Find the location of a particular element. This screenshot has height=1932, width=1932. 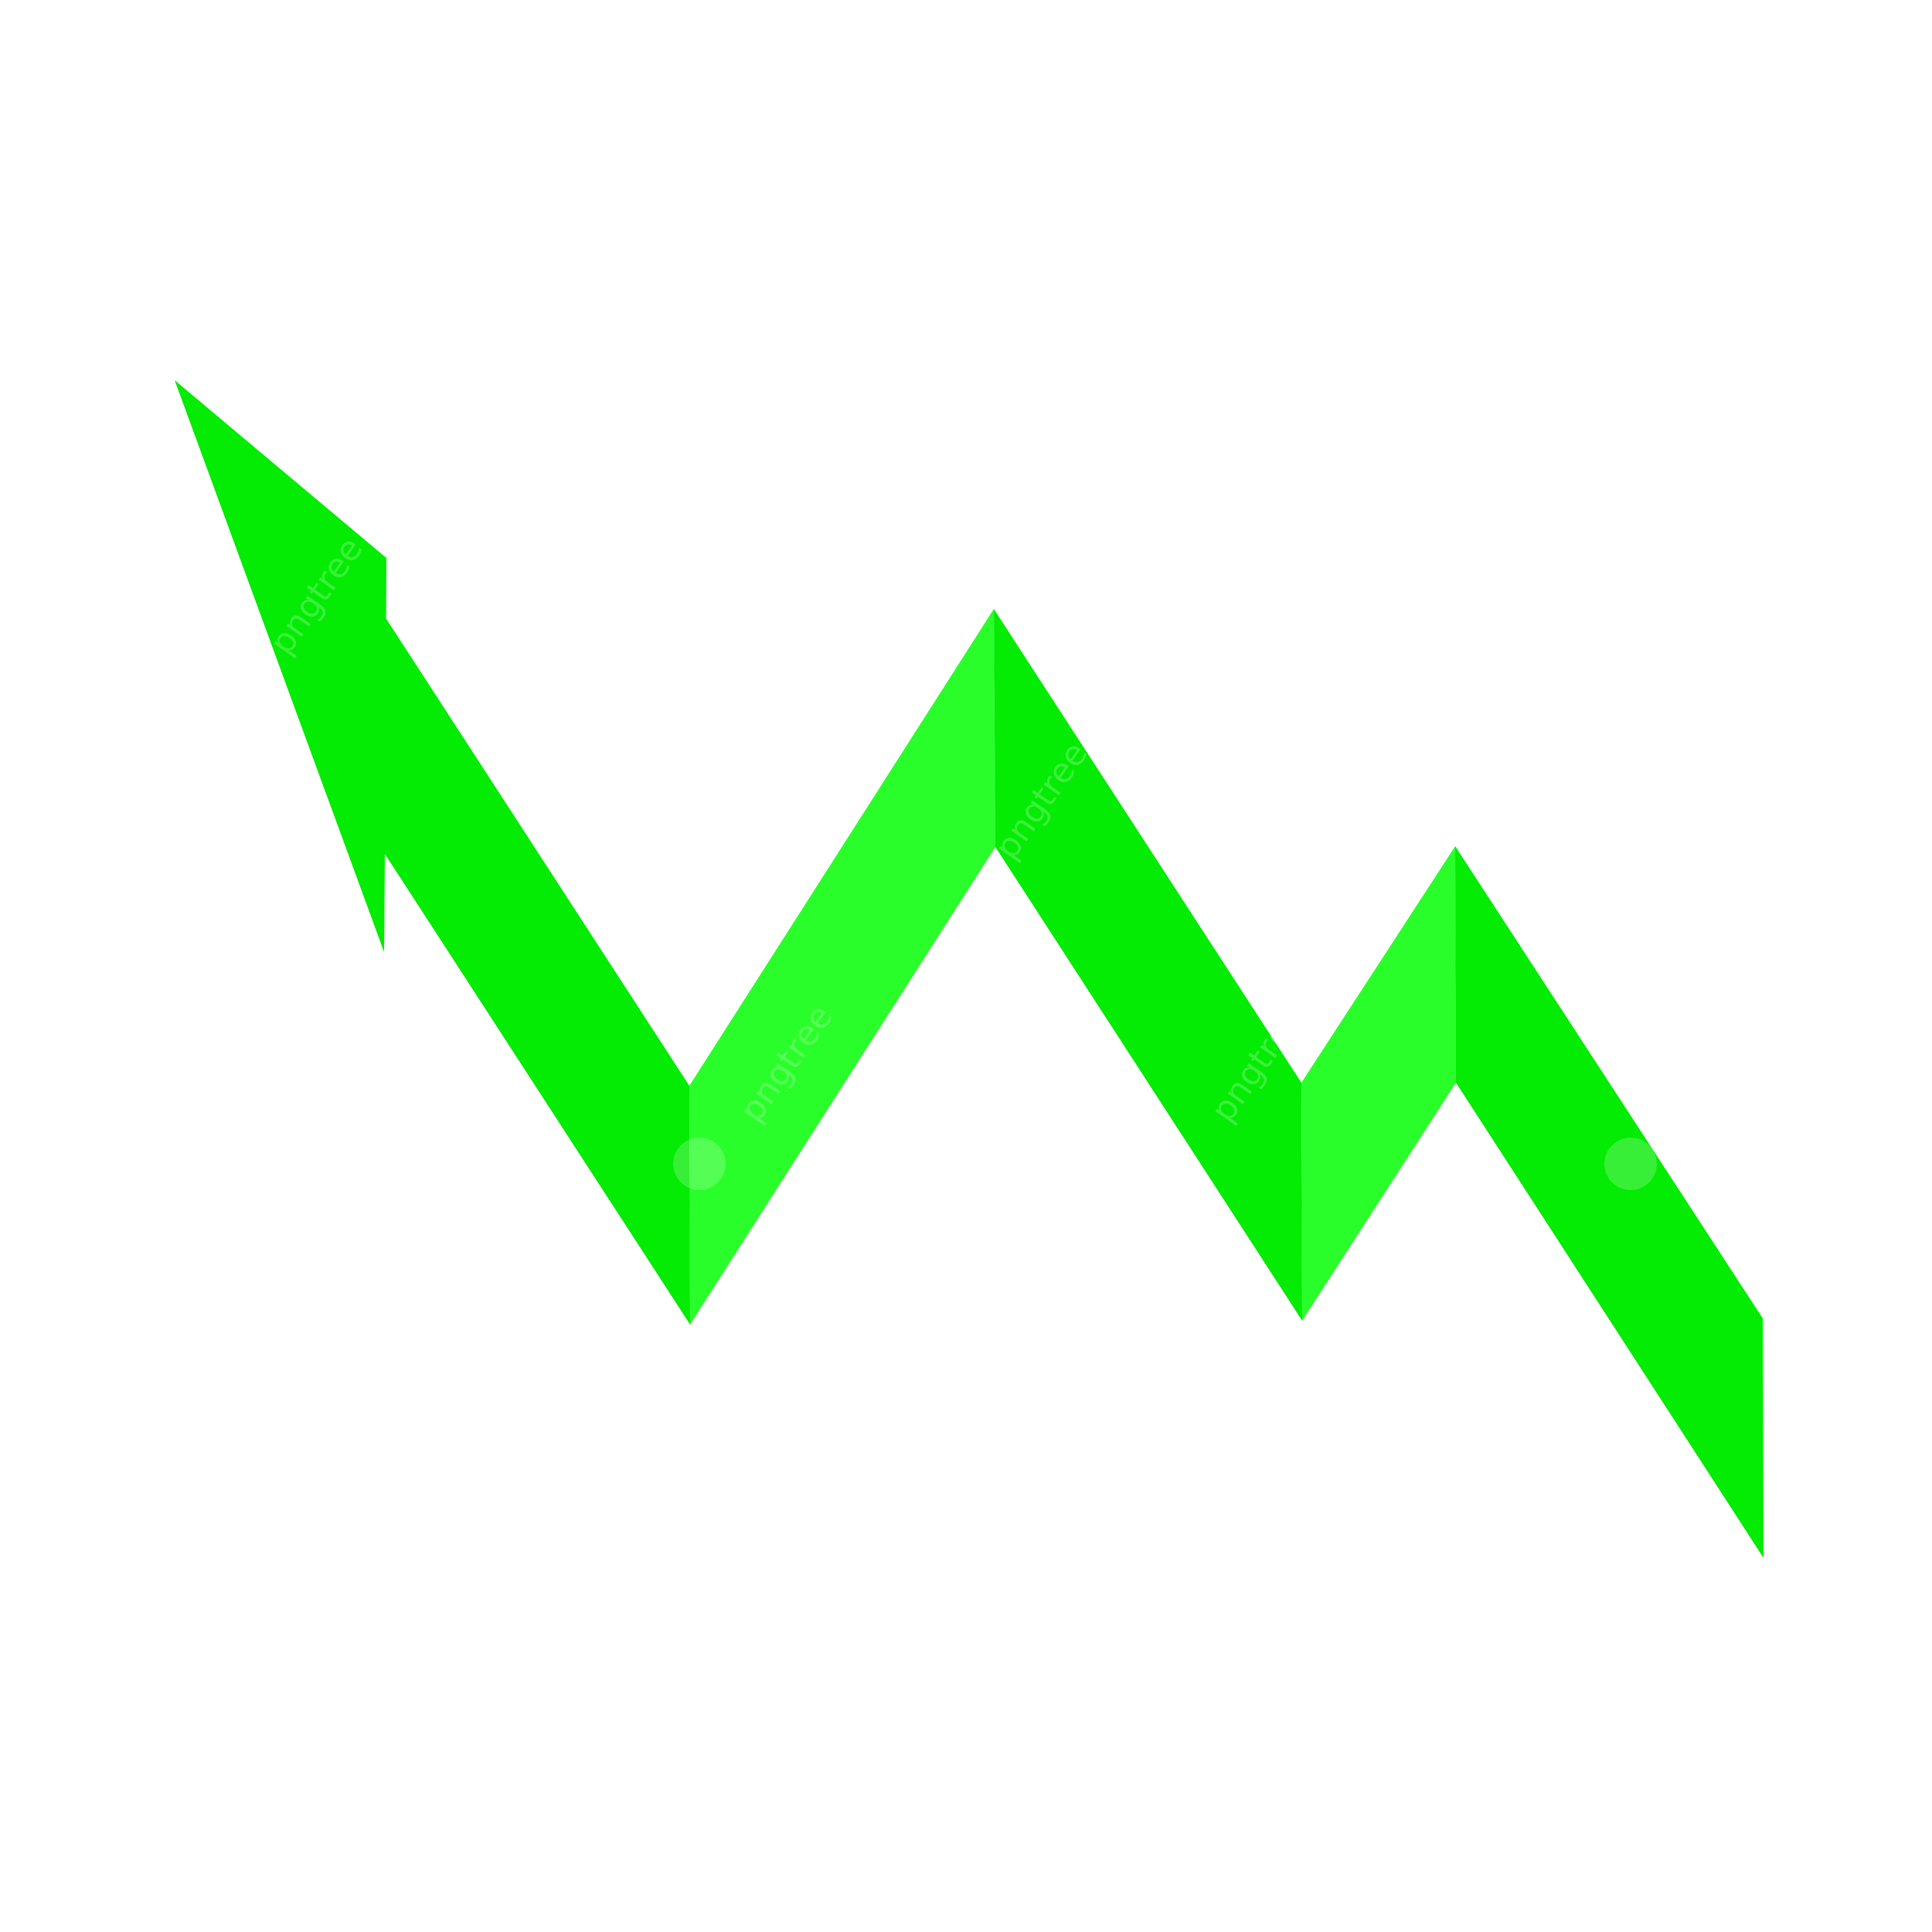

arrow-head is located at coordinates (280, 666).